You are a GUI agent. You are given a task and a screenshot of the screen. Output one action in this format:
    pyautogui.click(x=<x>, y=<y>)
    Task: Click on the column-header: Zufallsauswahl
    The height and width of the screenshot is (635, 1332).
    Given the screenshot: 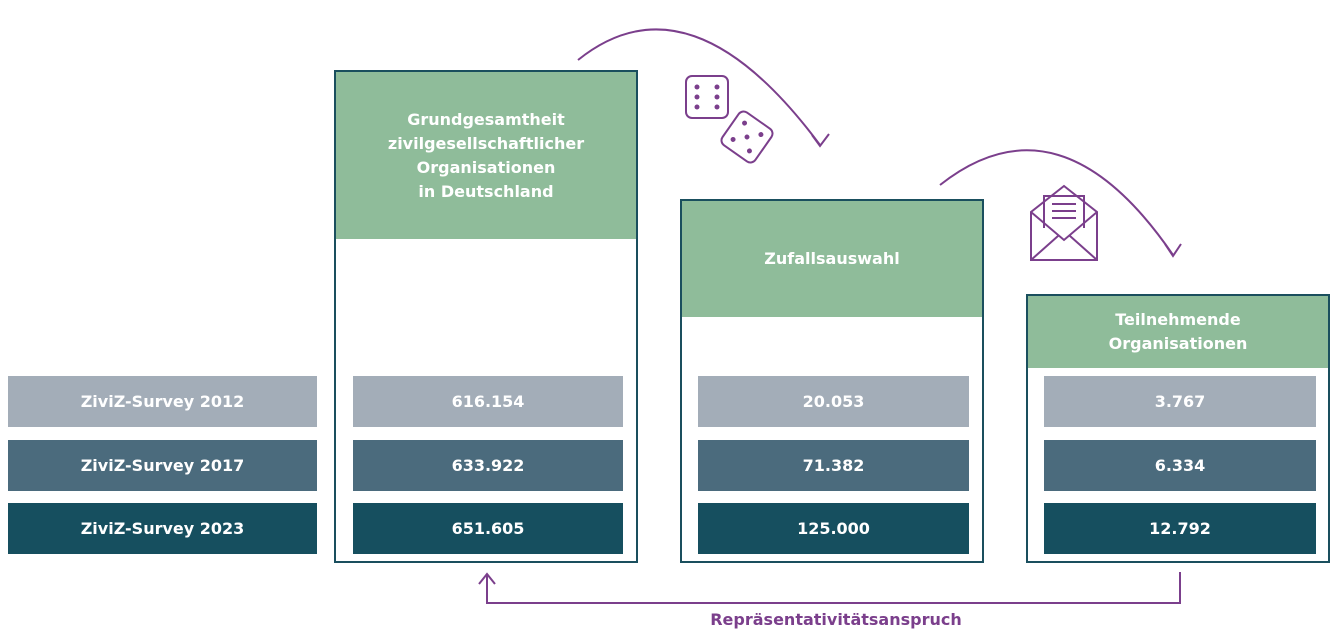 What is the action you would take?
    pyautogui.click(x=832, y=259)
    